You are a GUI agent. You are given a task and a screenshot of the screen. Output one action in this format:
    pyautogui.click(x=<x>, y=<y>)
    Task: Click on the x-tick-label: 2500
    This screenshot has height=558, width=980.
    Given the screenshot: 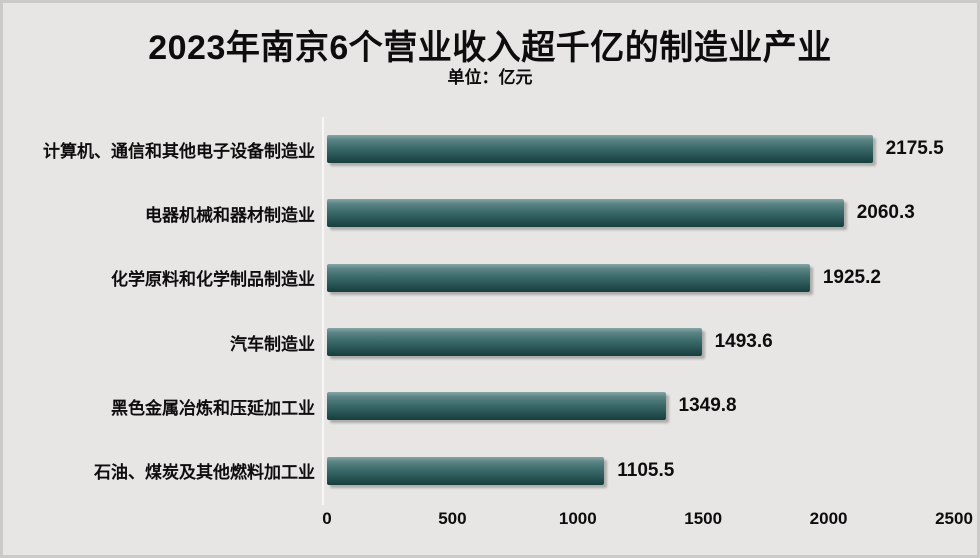 What is the action you would take?
    pyautogui.click(x=954, y=518)
    